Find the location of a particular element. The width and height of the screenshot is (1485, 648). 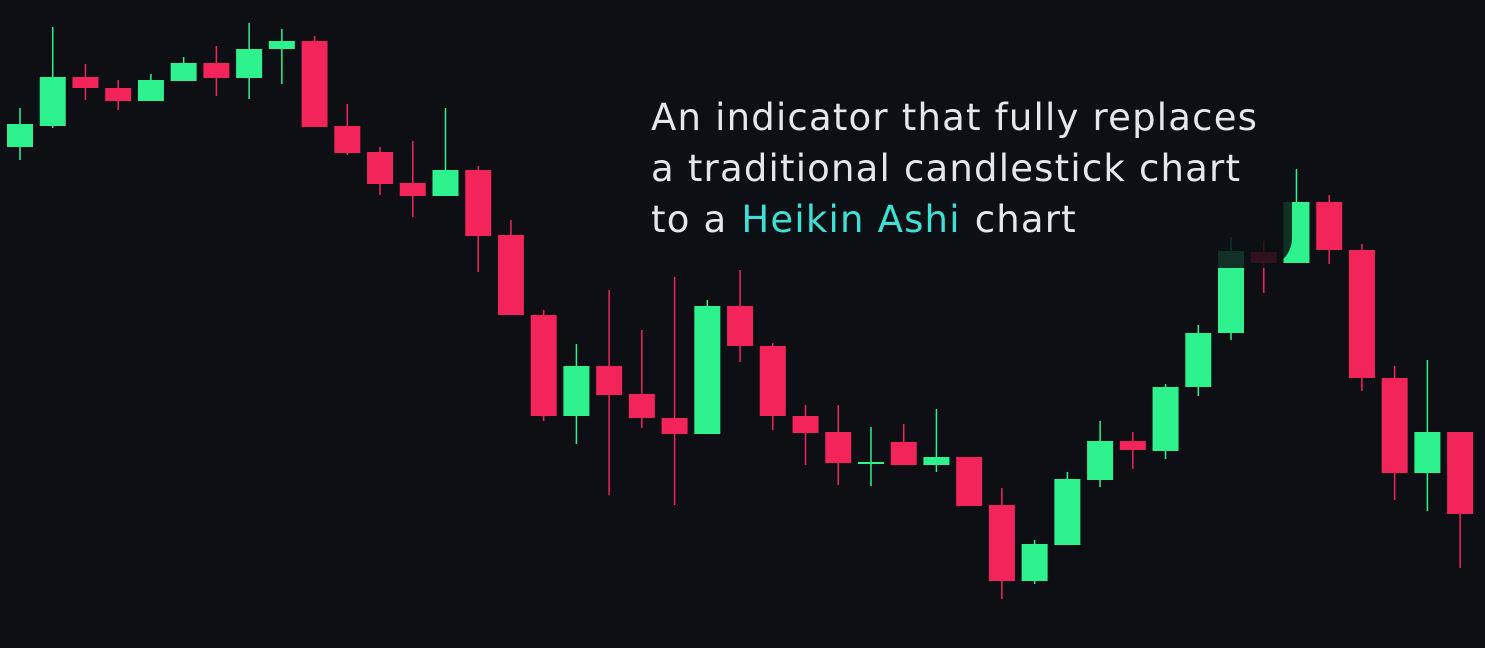

annotation-line: An indicator that fully replaces is located at coordinates (954, 117).